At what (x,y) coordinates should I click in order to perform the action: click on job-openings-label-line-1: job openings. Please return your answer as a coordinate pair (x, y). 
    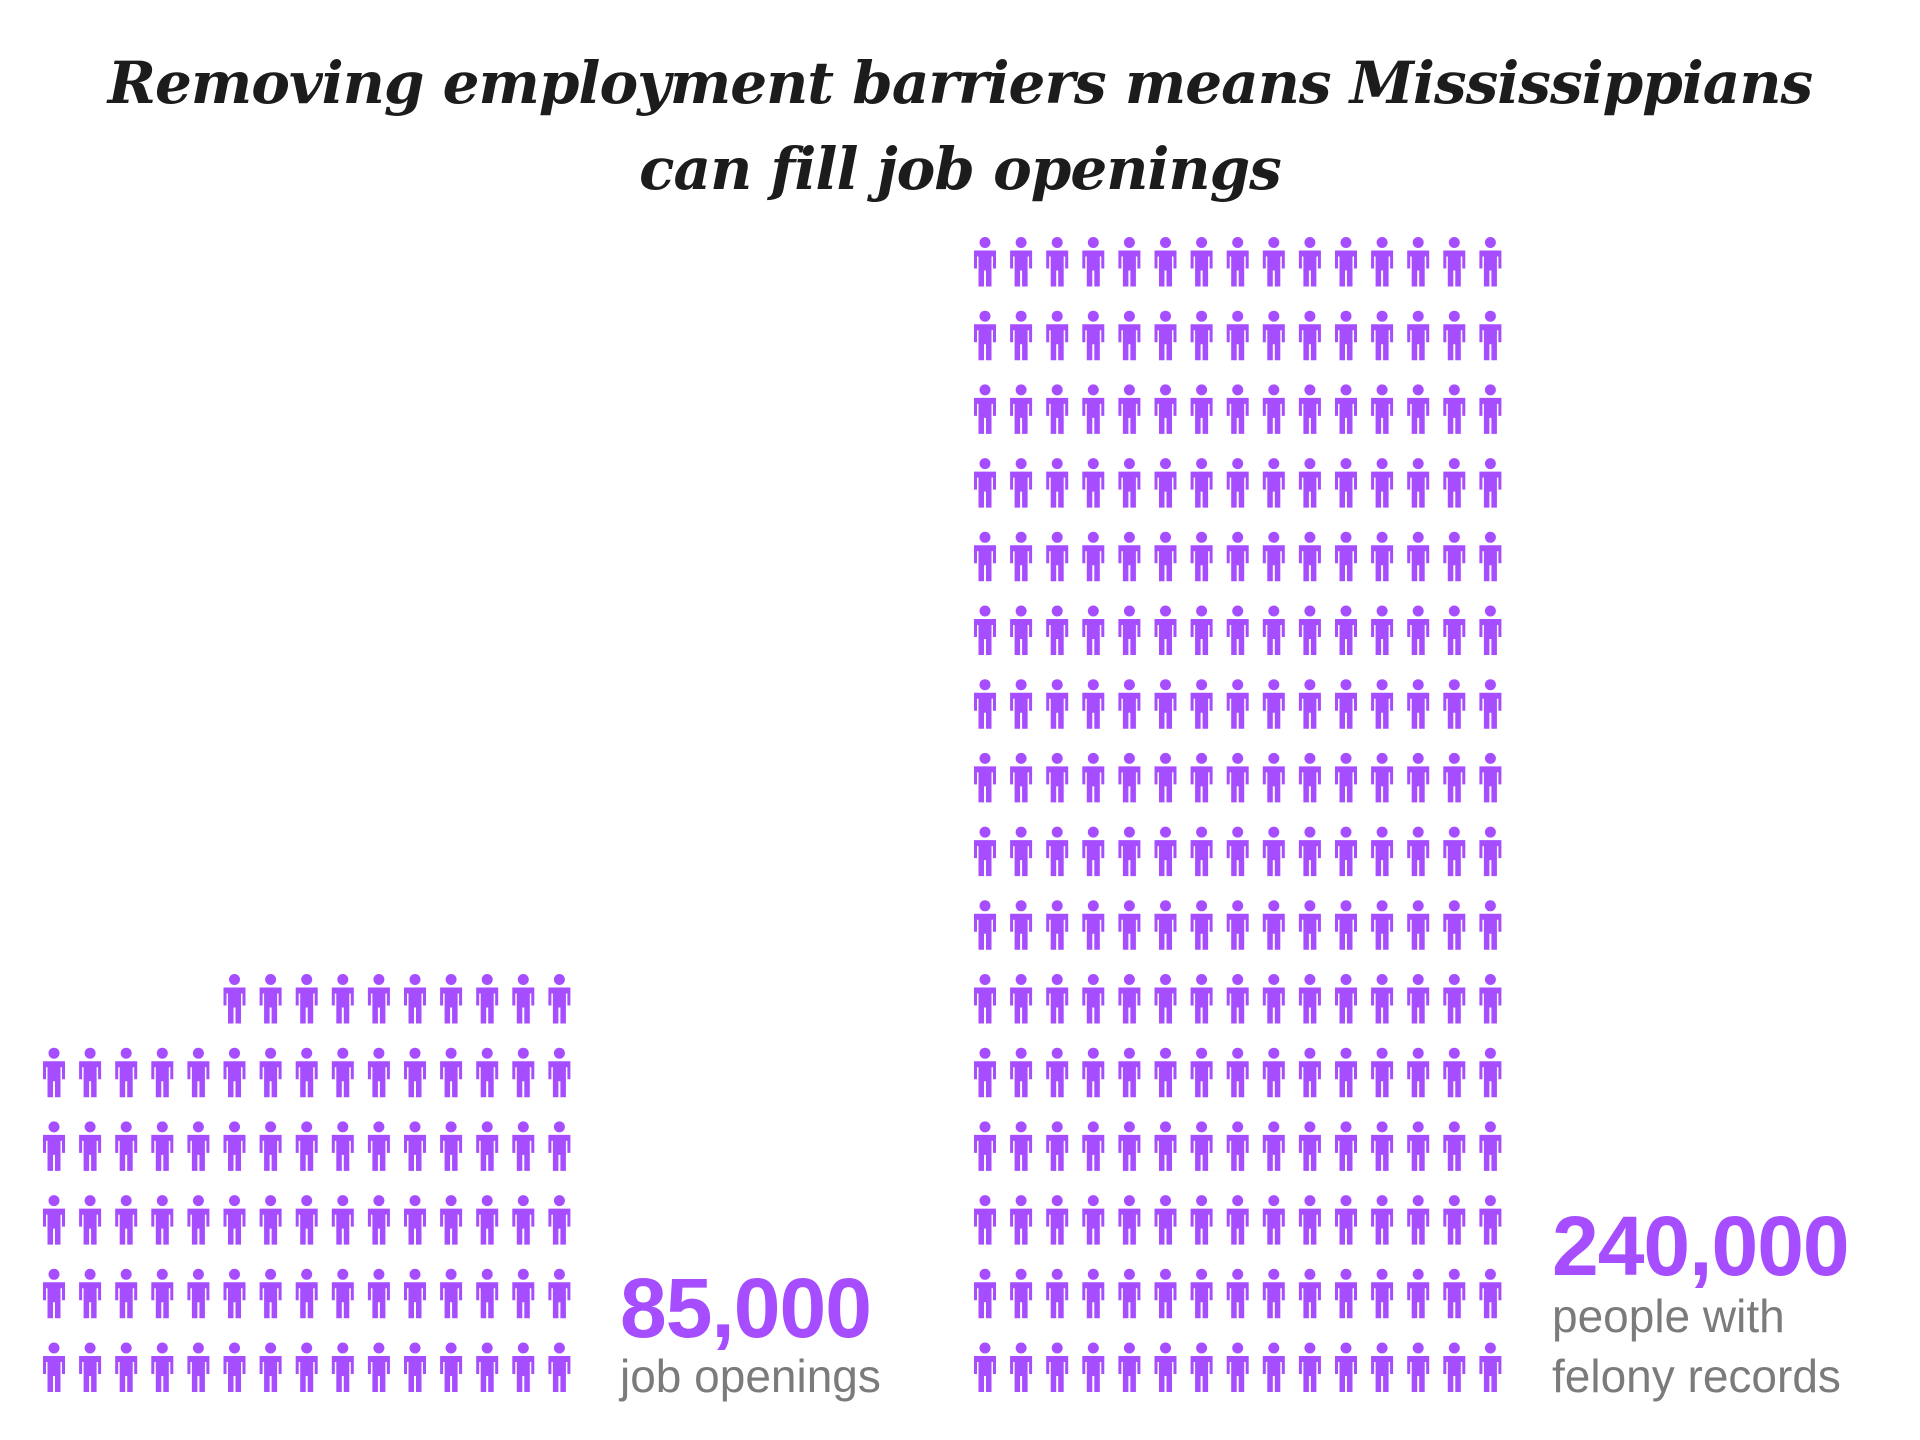
    Looking at the image, I should click on (750, 1376).